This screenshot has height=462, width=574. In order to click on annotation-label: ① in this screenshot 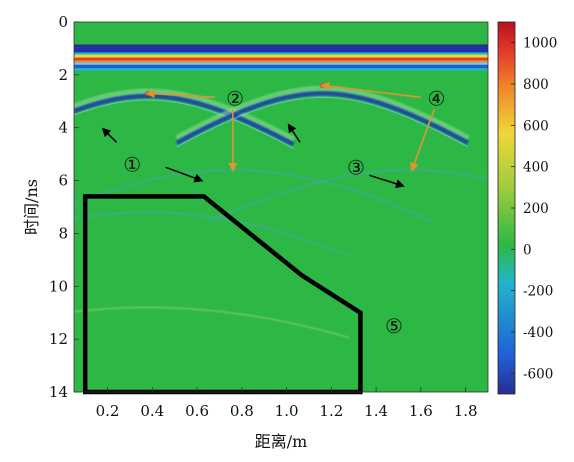, I will do `click(132, 165)`.